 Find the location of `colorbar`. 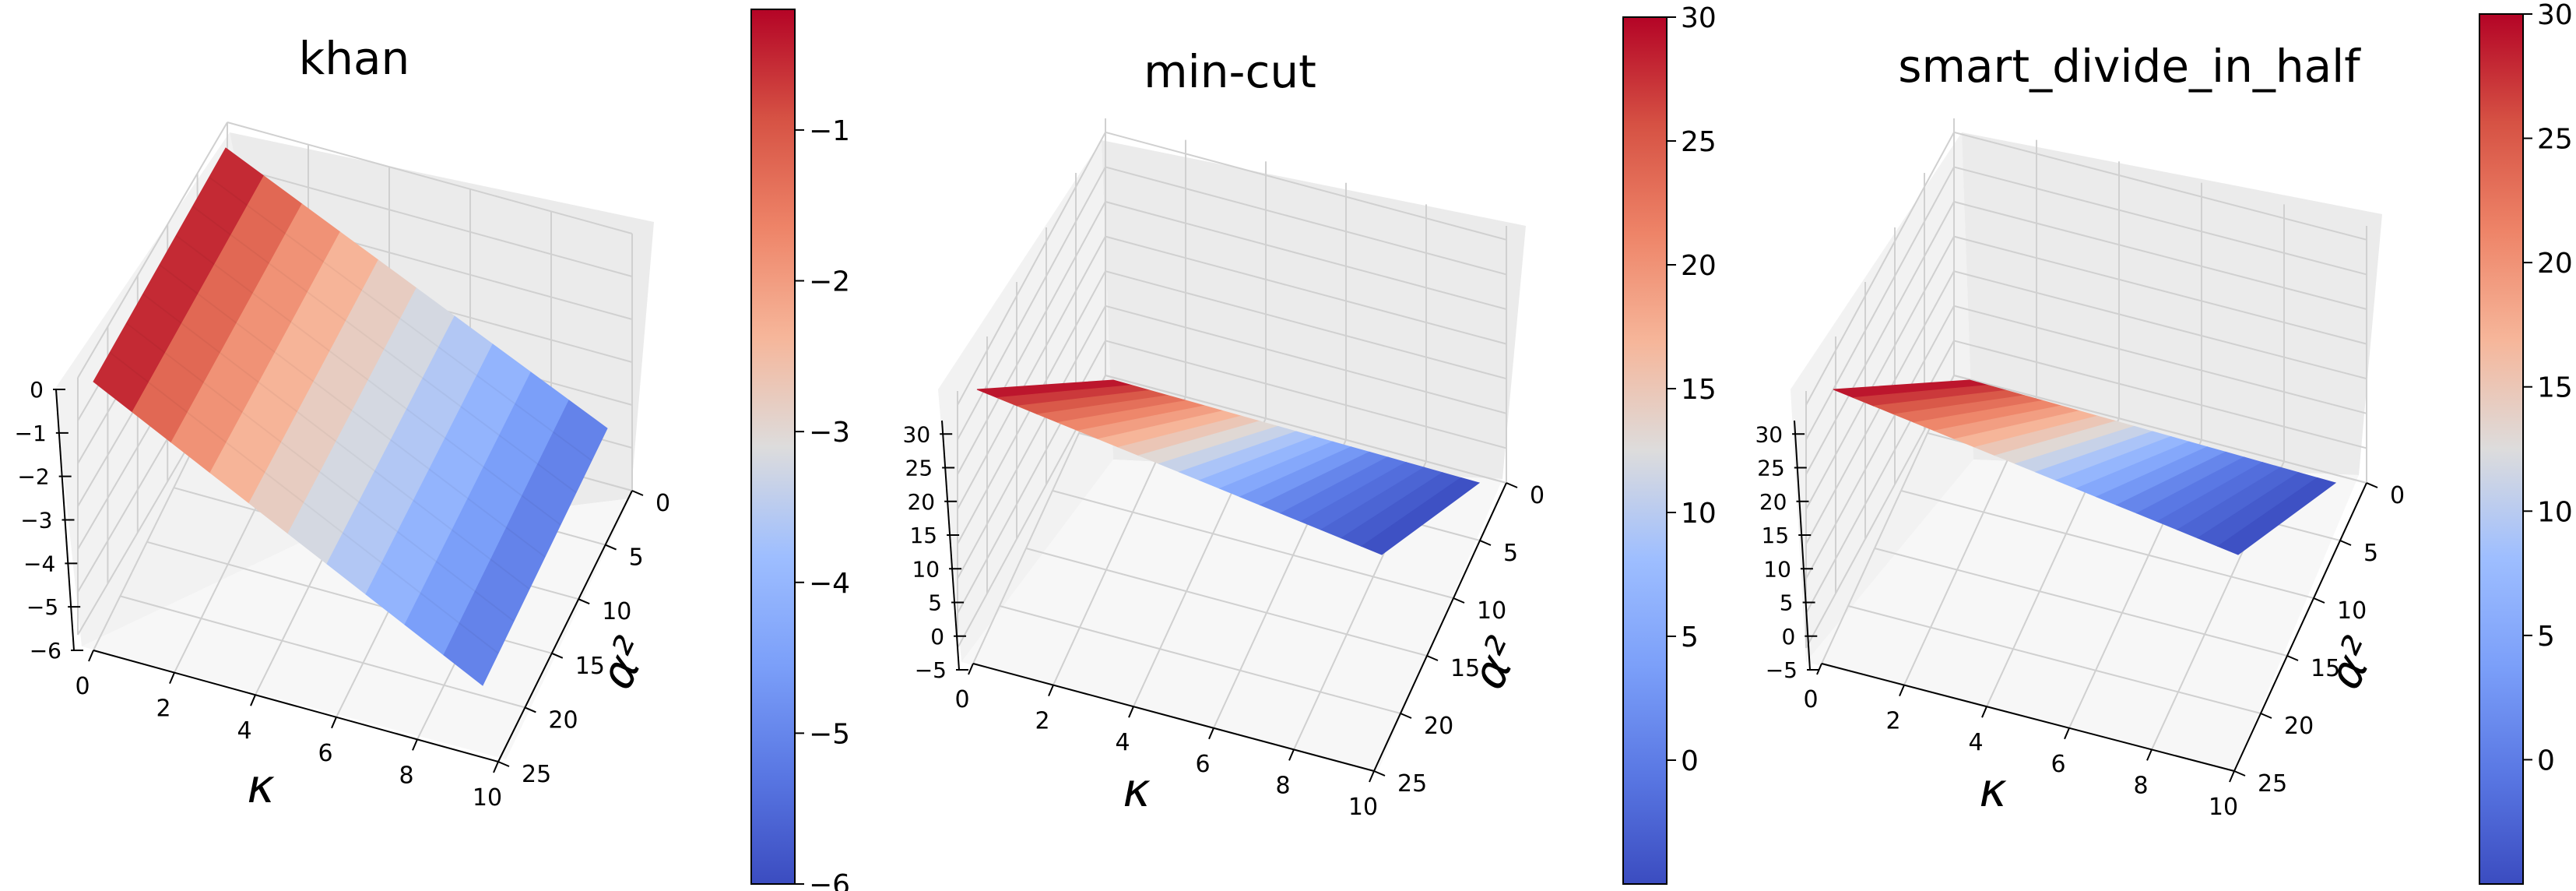

colorbar is located at coordinates (773, 447).